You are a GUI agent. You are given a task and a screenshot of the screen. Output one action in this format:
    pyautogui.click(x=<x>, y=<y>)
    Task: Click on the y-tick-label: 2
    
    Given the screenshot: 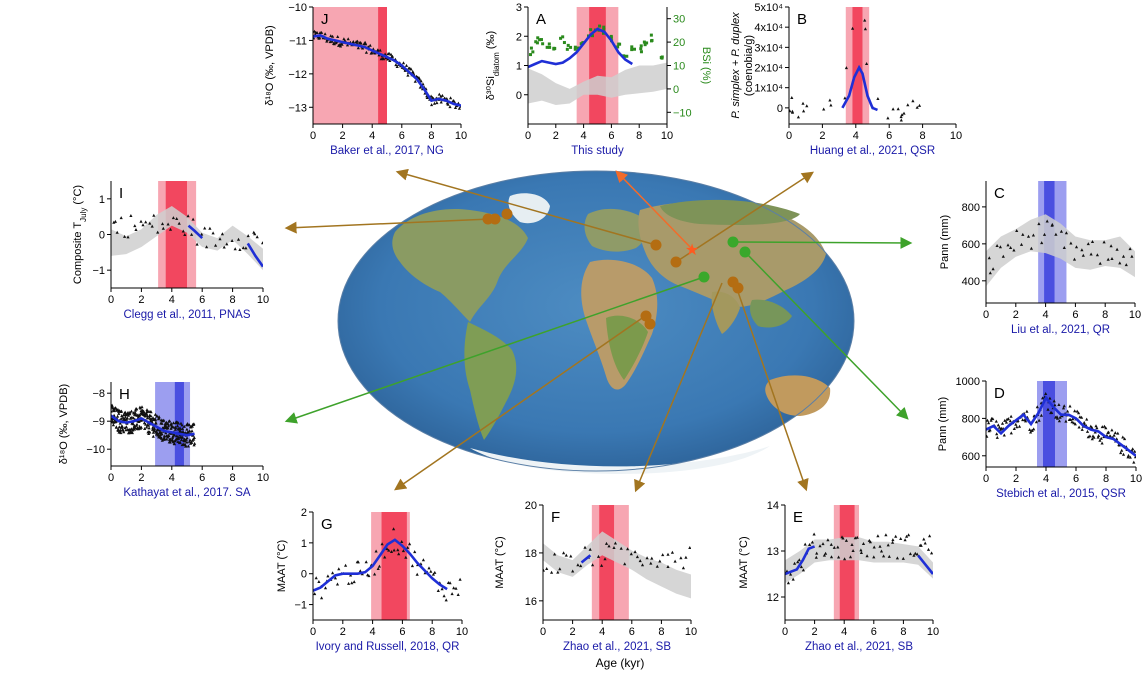 What is the action you would take?
    pyautogui.click(x=519, y=37)
    